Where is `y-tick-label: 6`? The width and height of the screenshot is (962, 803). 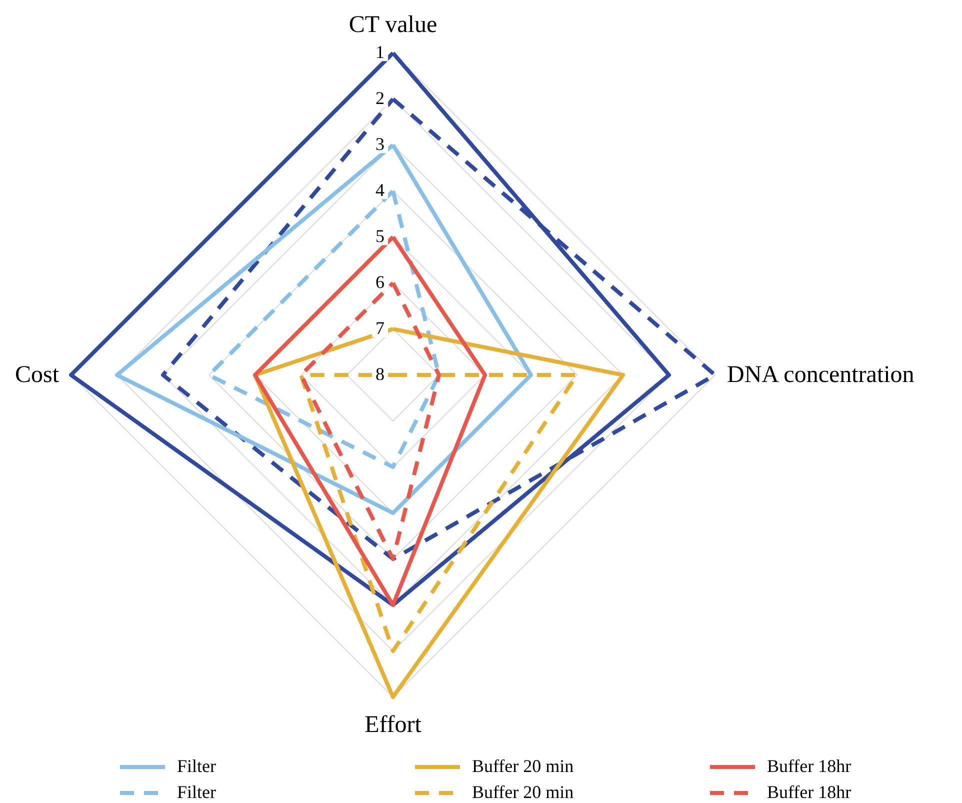 y-tick-label: 6 is located at coordinates (380, 282).